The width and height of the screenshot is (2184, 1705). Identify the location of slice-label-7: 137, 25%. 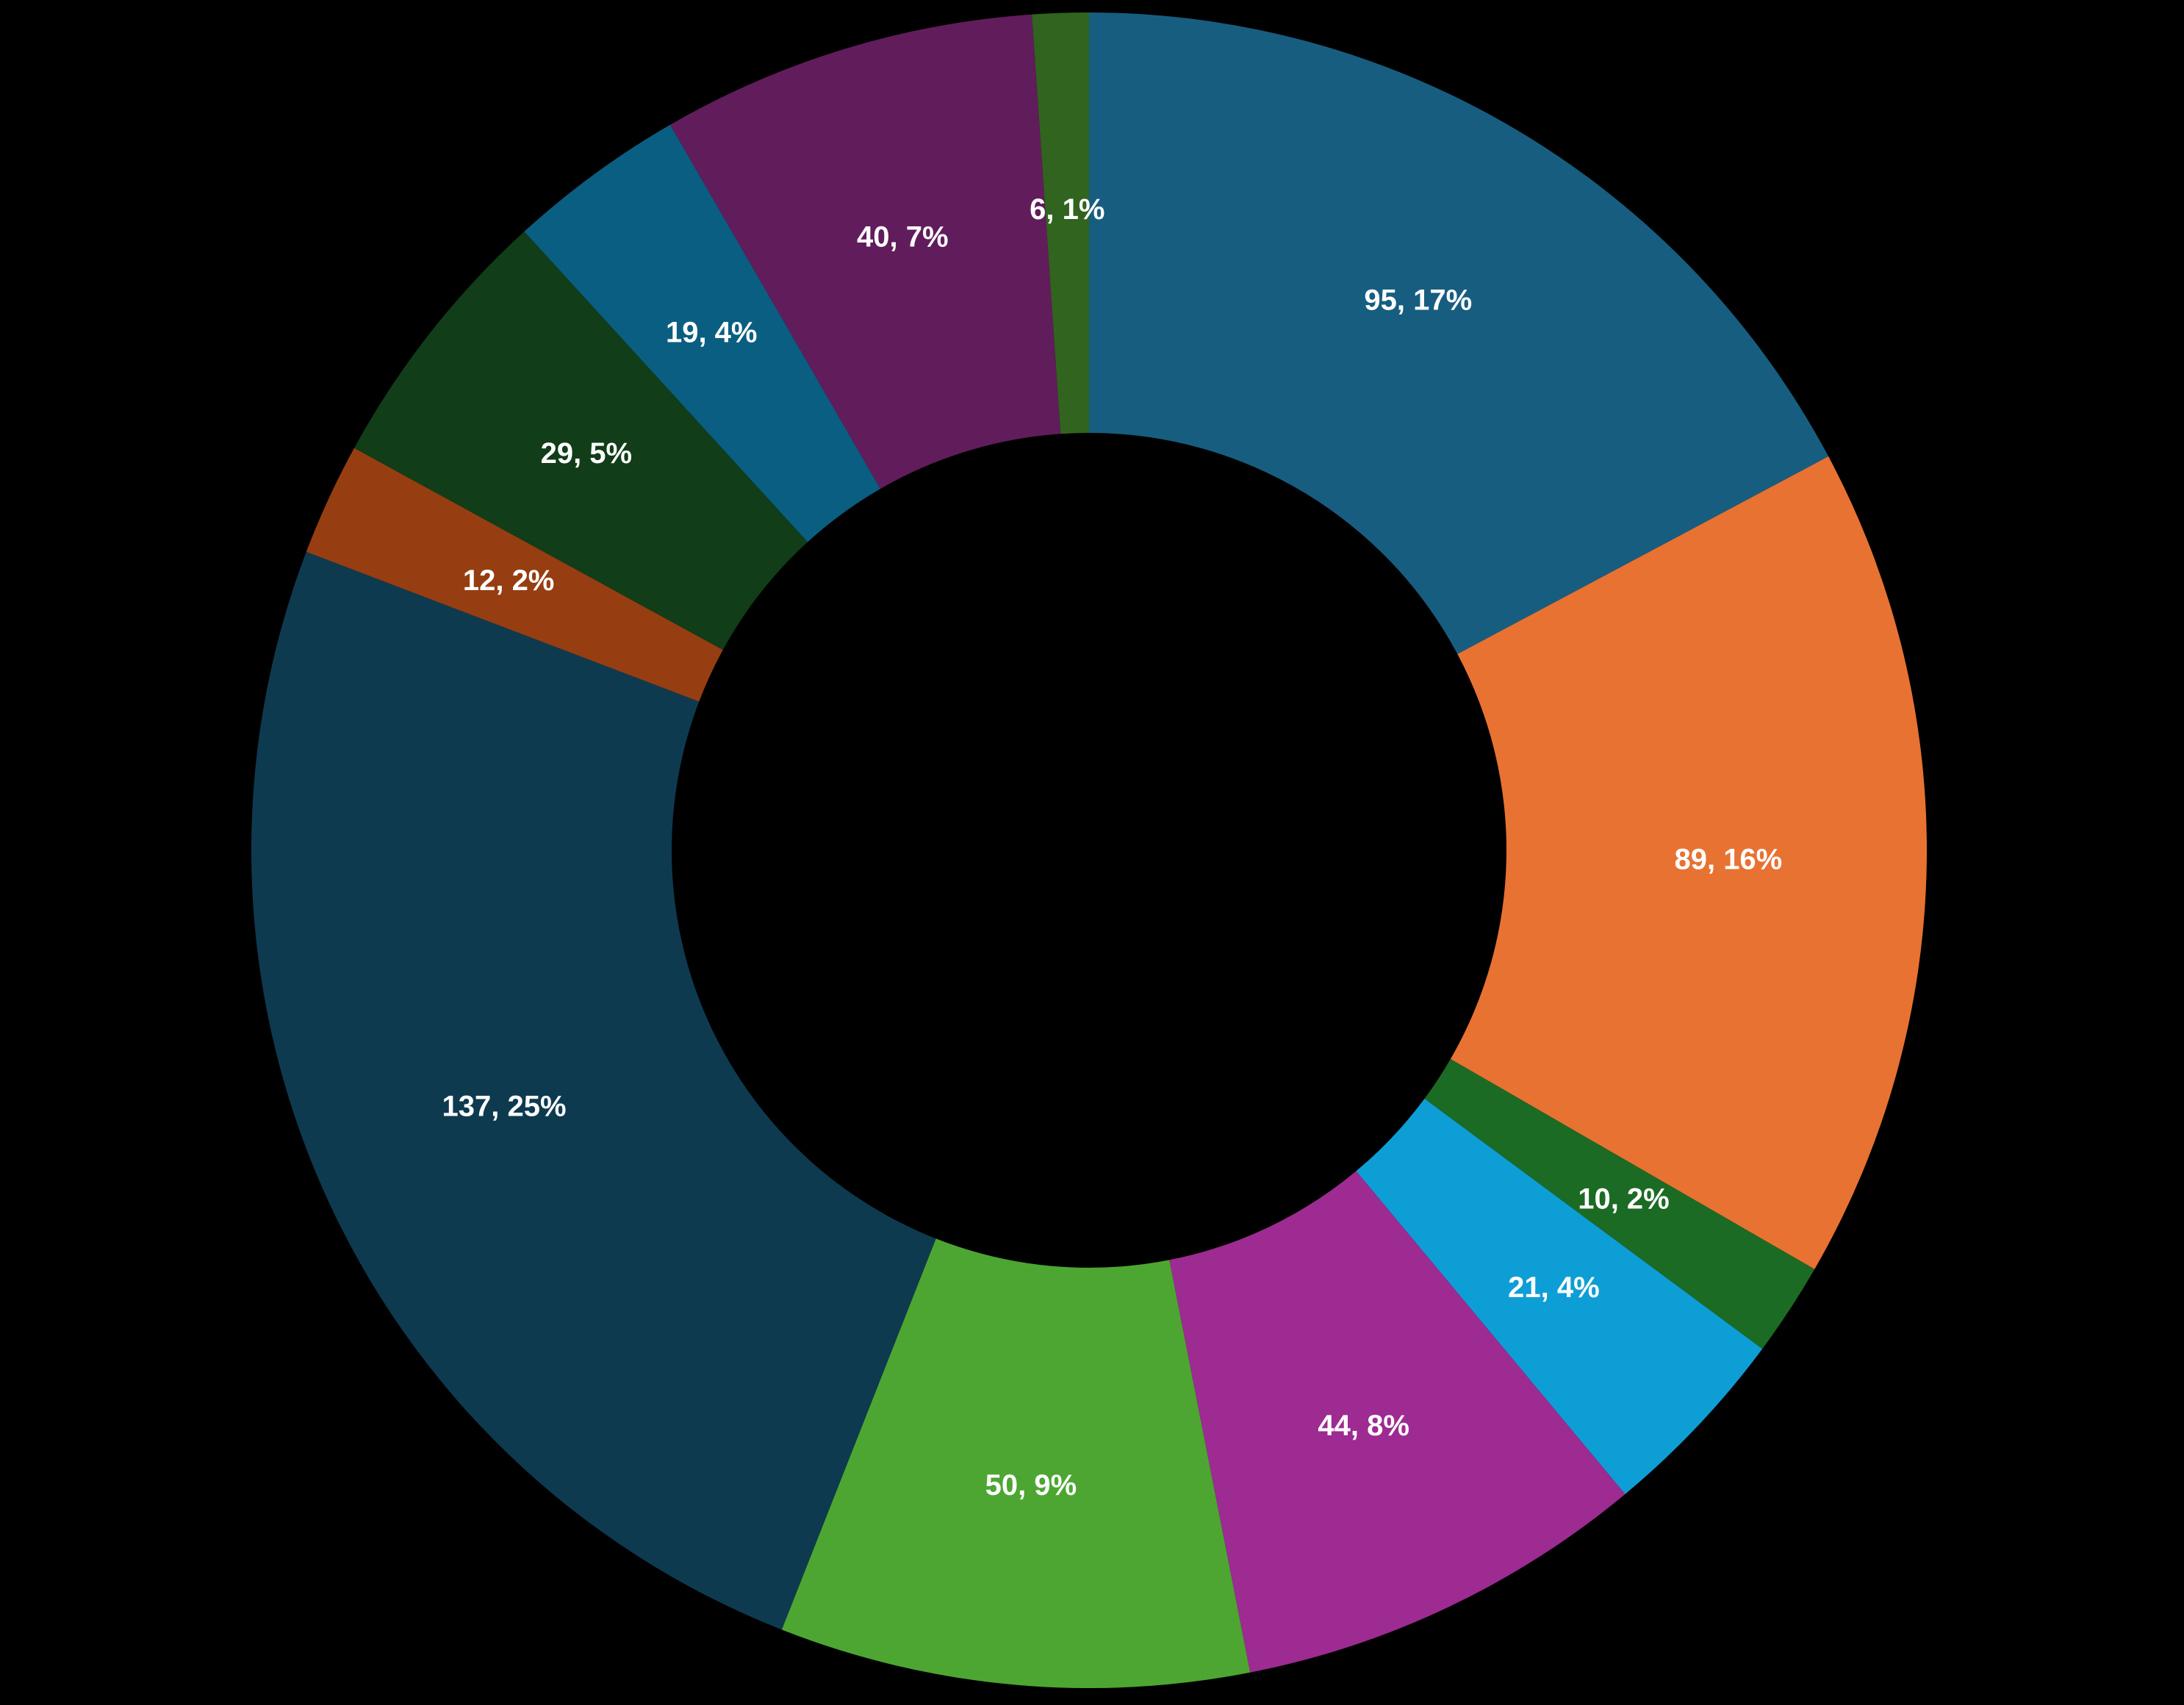
(504, 1107).